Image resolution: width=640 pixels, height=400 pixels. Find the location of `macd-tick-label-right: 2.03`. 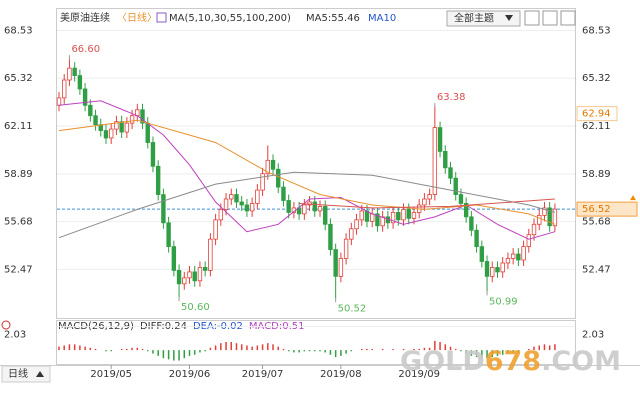

macd-tick-label-right: 2.03 is located at coordinates (593, 335).